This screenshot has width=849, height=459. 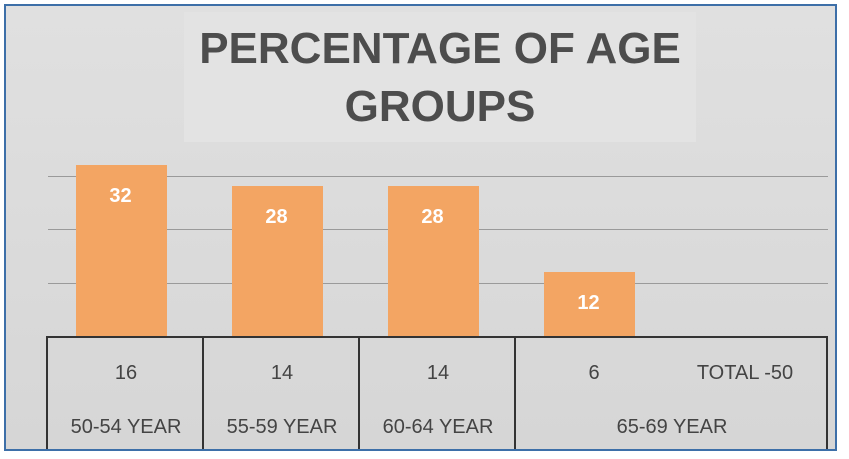 I want to click on table-top-border, so click(x=437, y=337).